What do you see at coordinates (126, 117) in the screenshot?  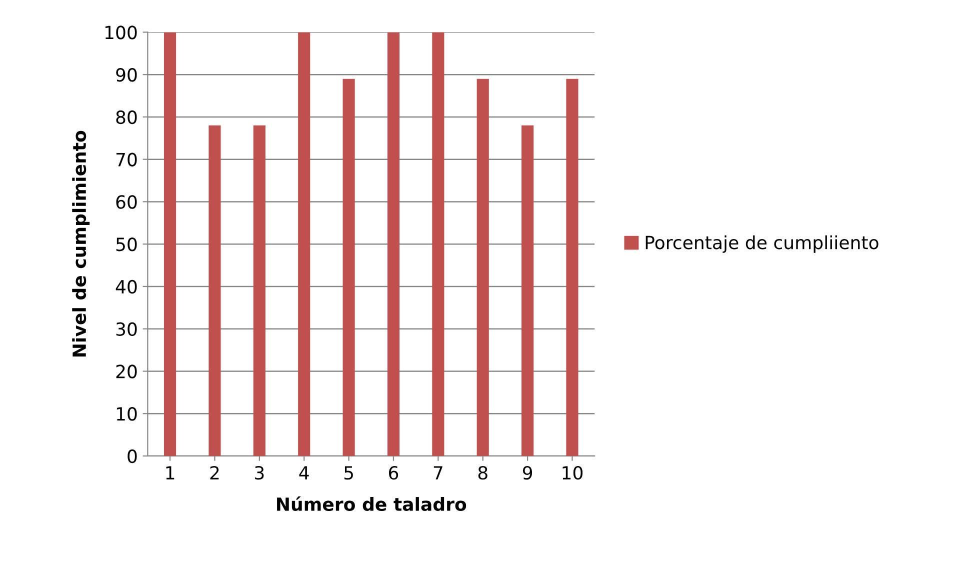 I see `y-tick-label: 80` at bounding box center [126, 117].